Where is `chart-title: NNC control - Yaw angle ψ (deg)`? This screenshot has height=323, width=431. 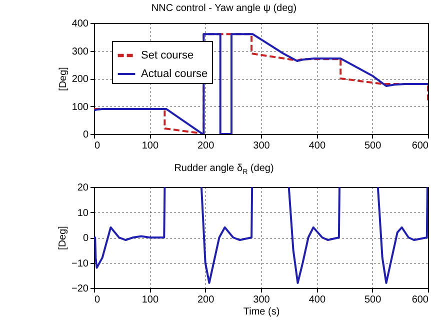 chart-title: NNC control - Yaw angle ψ (deg) is located at coordinates (224, 8).